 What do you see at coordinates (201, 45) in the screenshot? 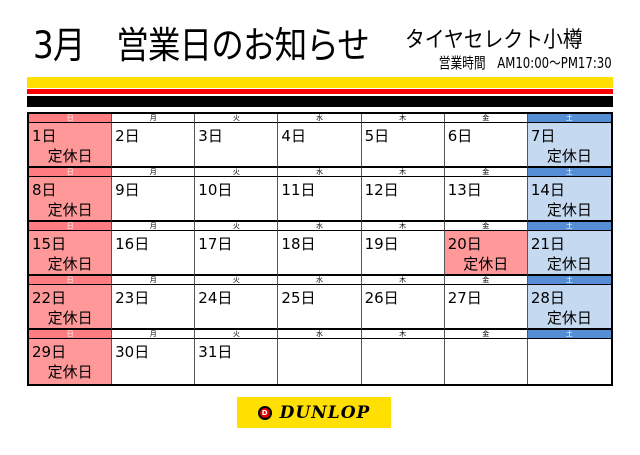
I see `page-title: 3月 営業日のお知らせ` at bounding box center [201, 45].